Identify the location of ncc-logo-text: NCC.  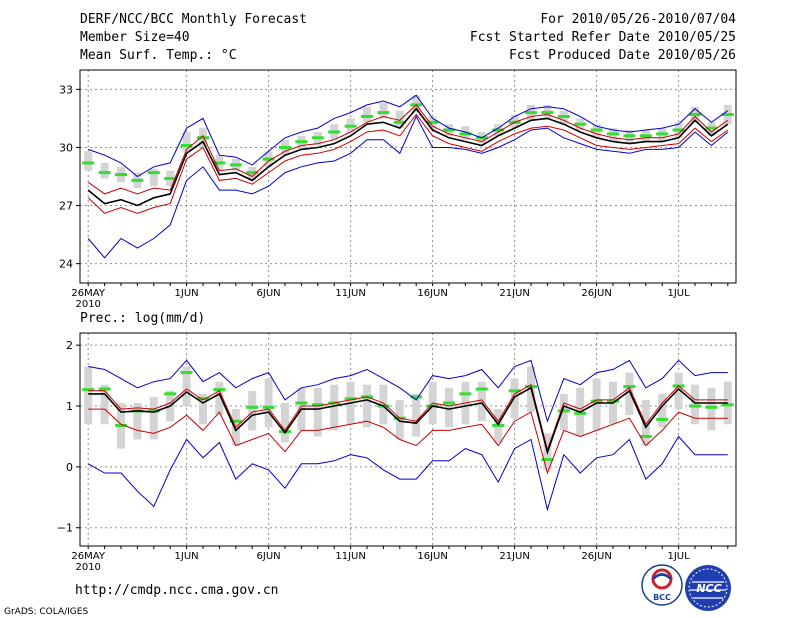
(708, 588).